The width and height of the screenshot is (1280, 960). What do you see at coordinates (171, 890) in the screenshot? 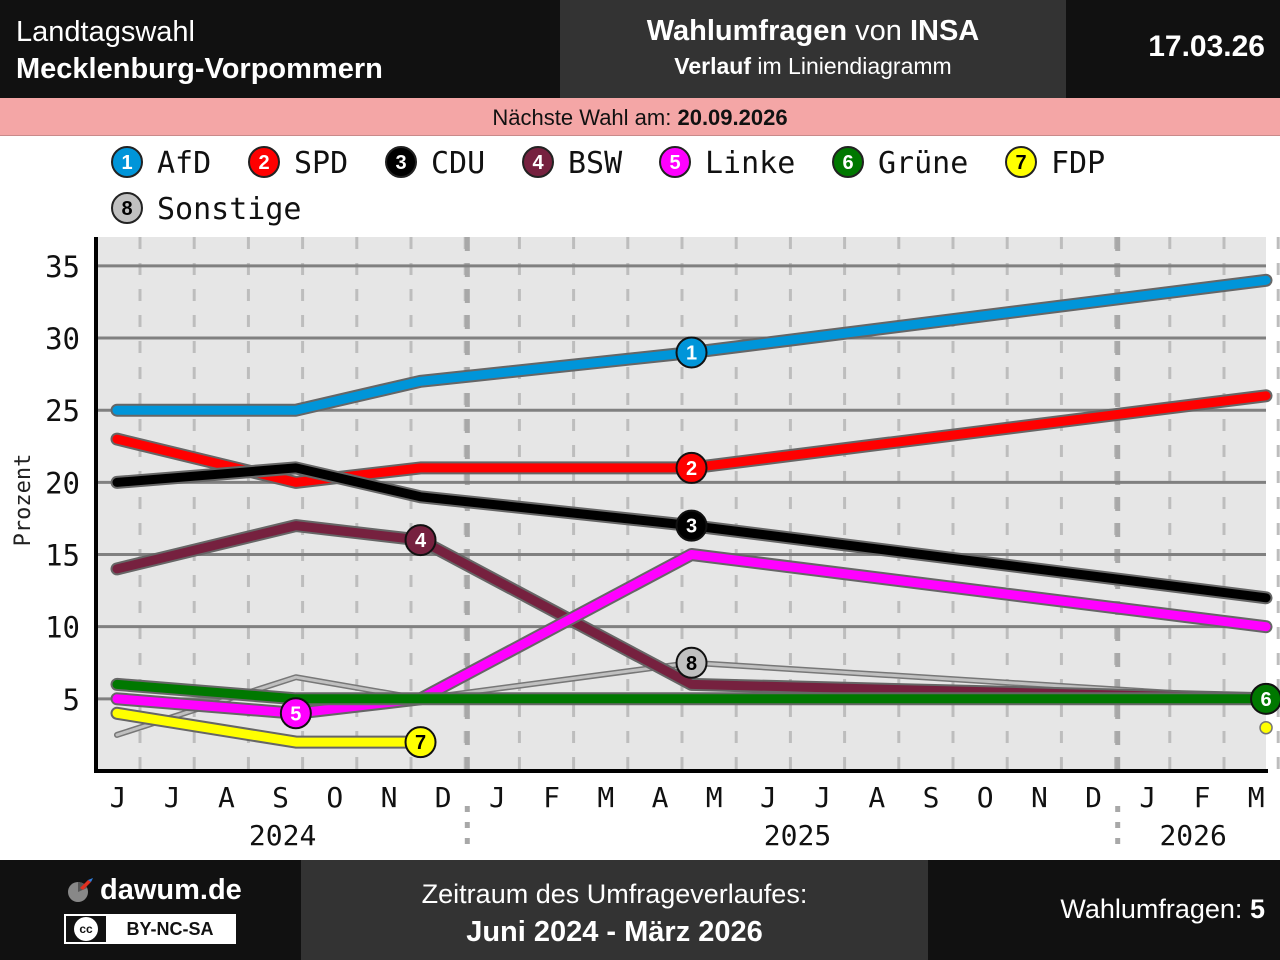
I see `site-name: dawum.de` at bounding box center [171, 890].